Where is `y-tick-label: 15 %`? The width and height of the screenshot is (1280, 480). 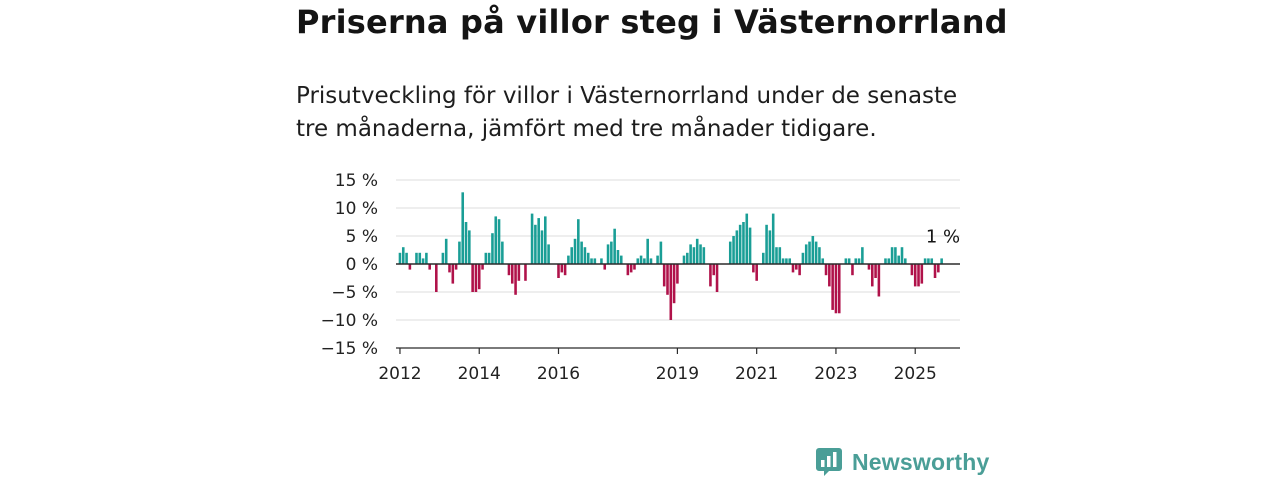 y-tick-label: 15 % is located at coordinates (356, 181).